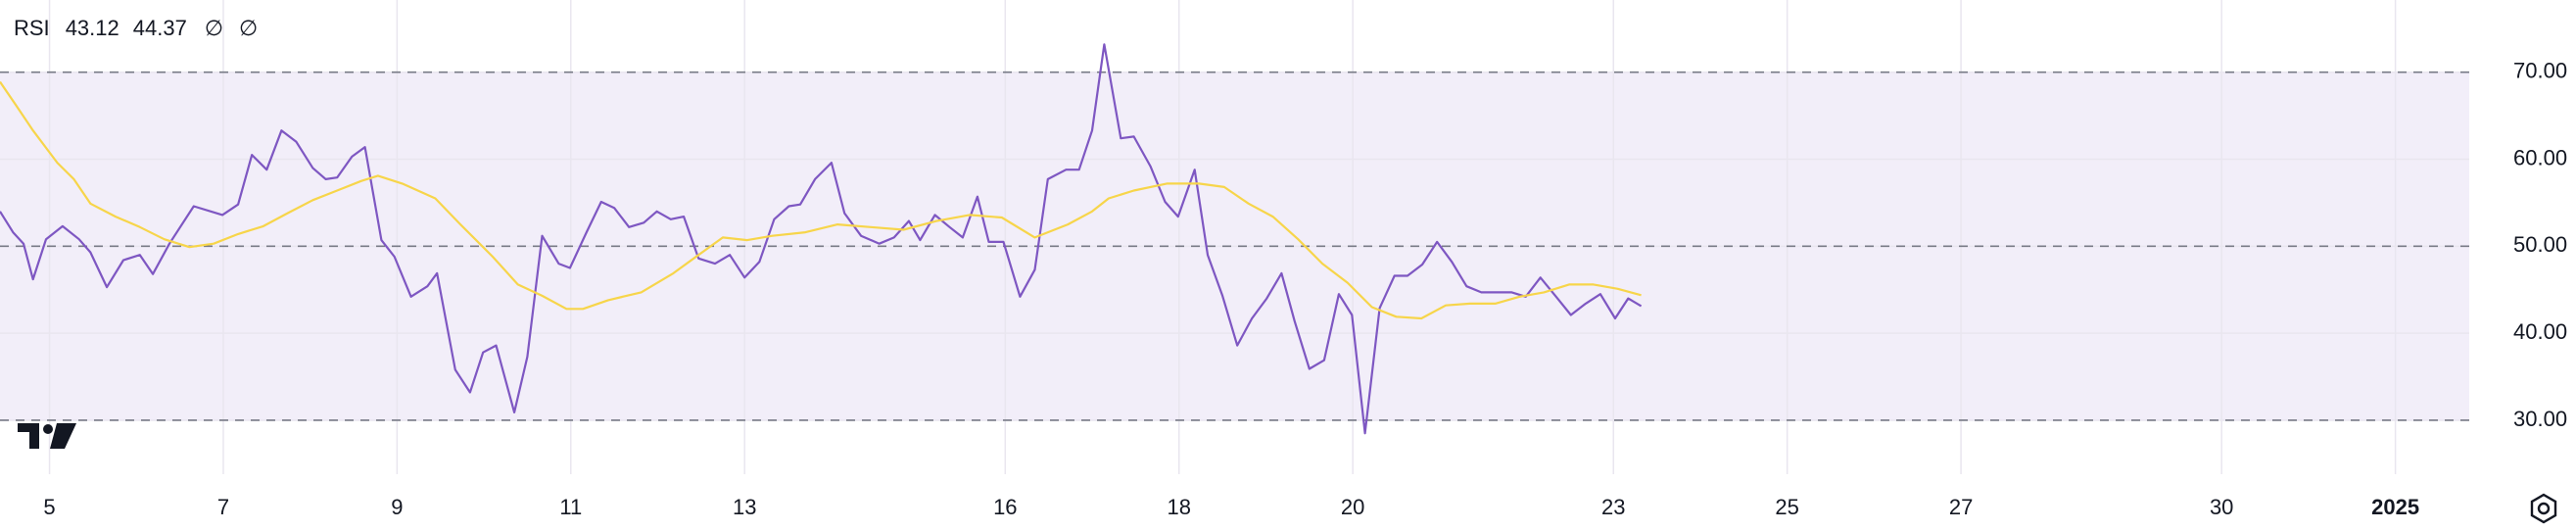 The height and width of the screenshot is (531, 2576). I want to click on x-tick-label: 16, so click(1005, 507).